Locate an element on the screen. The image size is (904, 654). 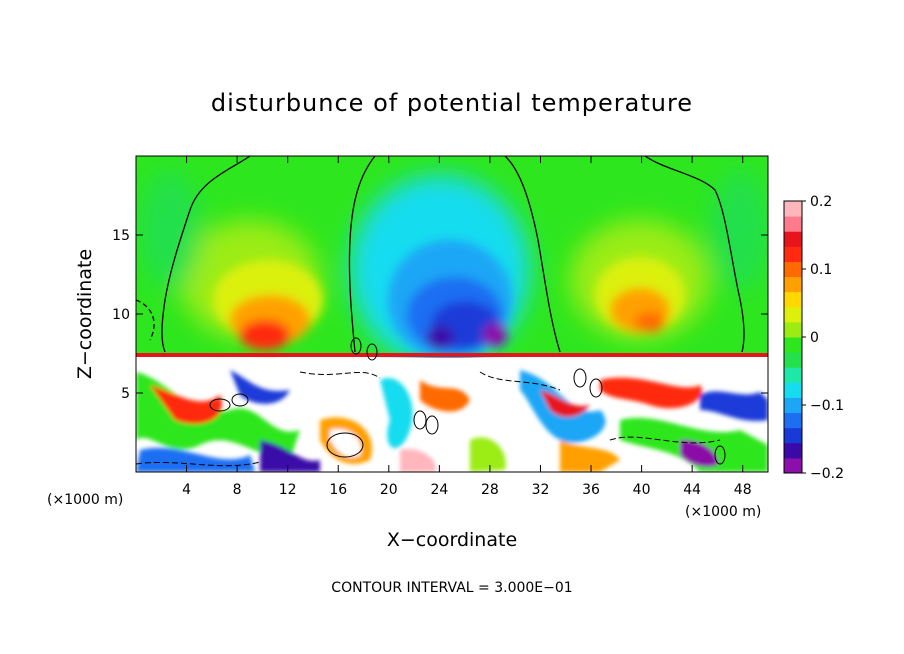
x-tick-label: 8 is located at coordinates (237, 490).